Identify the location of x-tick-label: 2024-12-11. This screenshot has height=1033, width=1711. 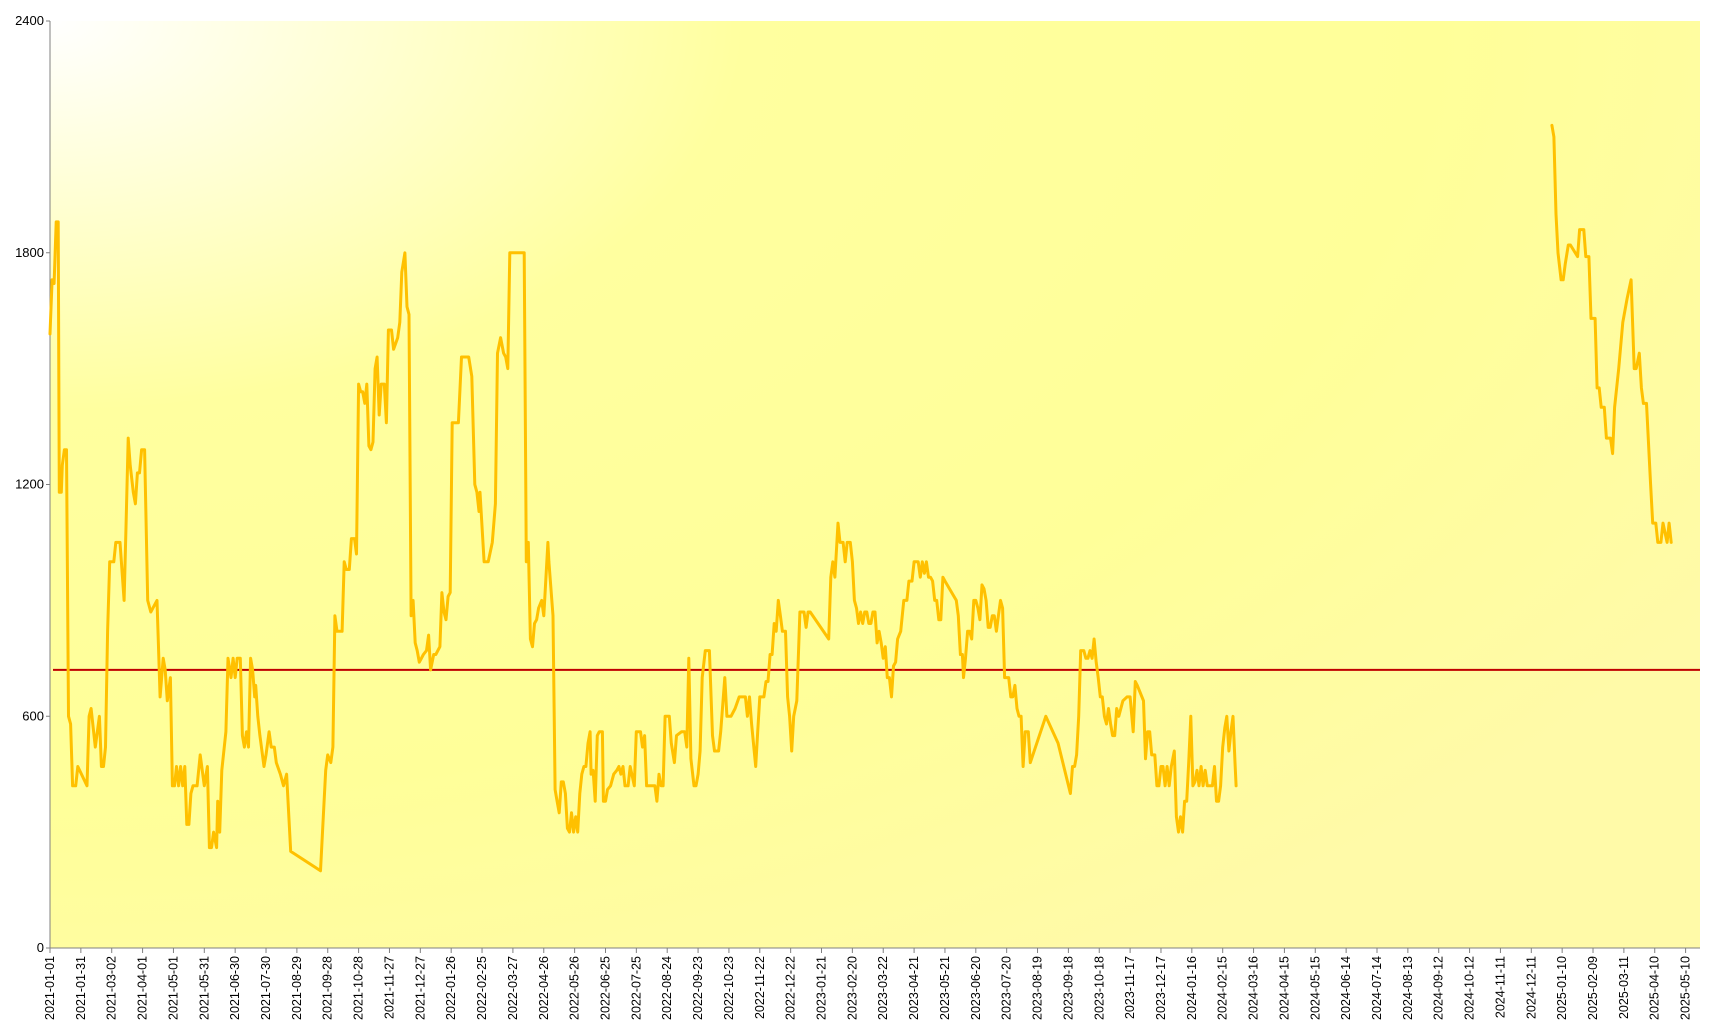
(1531, 987).